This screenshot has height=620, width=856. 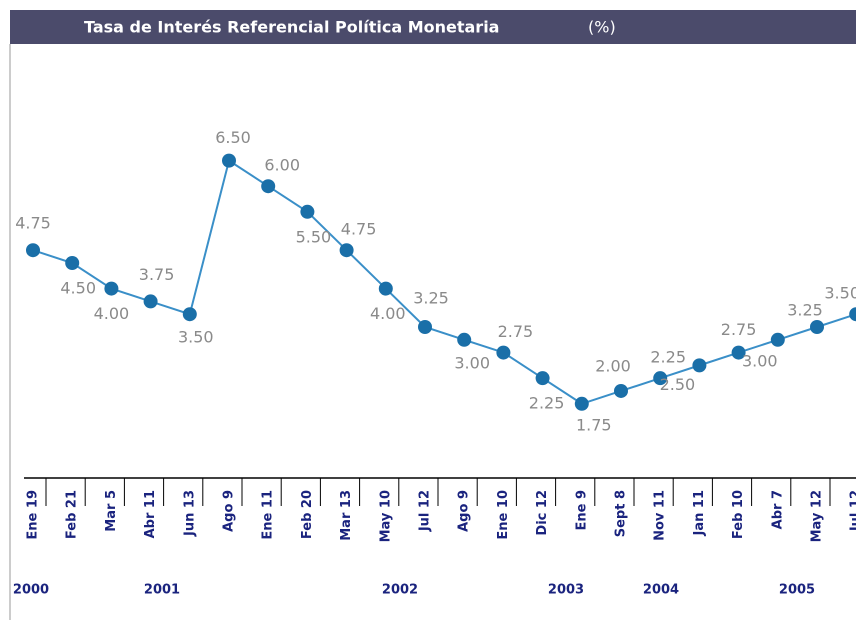 I want to click on year-label: 2004, so click(x=661, y=590).